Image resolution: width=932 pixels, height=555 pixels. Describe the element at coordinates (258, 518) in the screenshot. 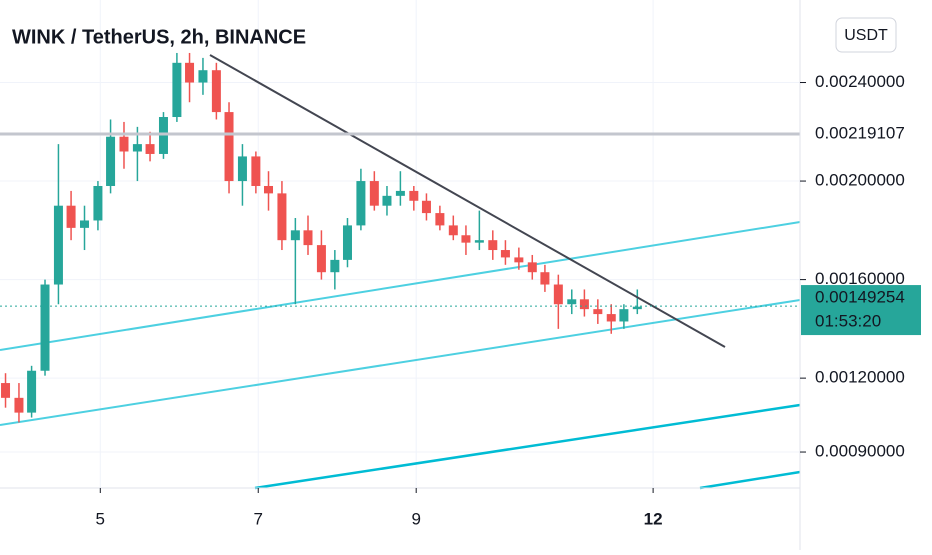

I see `x-tick-label: 7` at that location.